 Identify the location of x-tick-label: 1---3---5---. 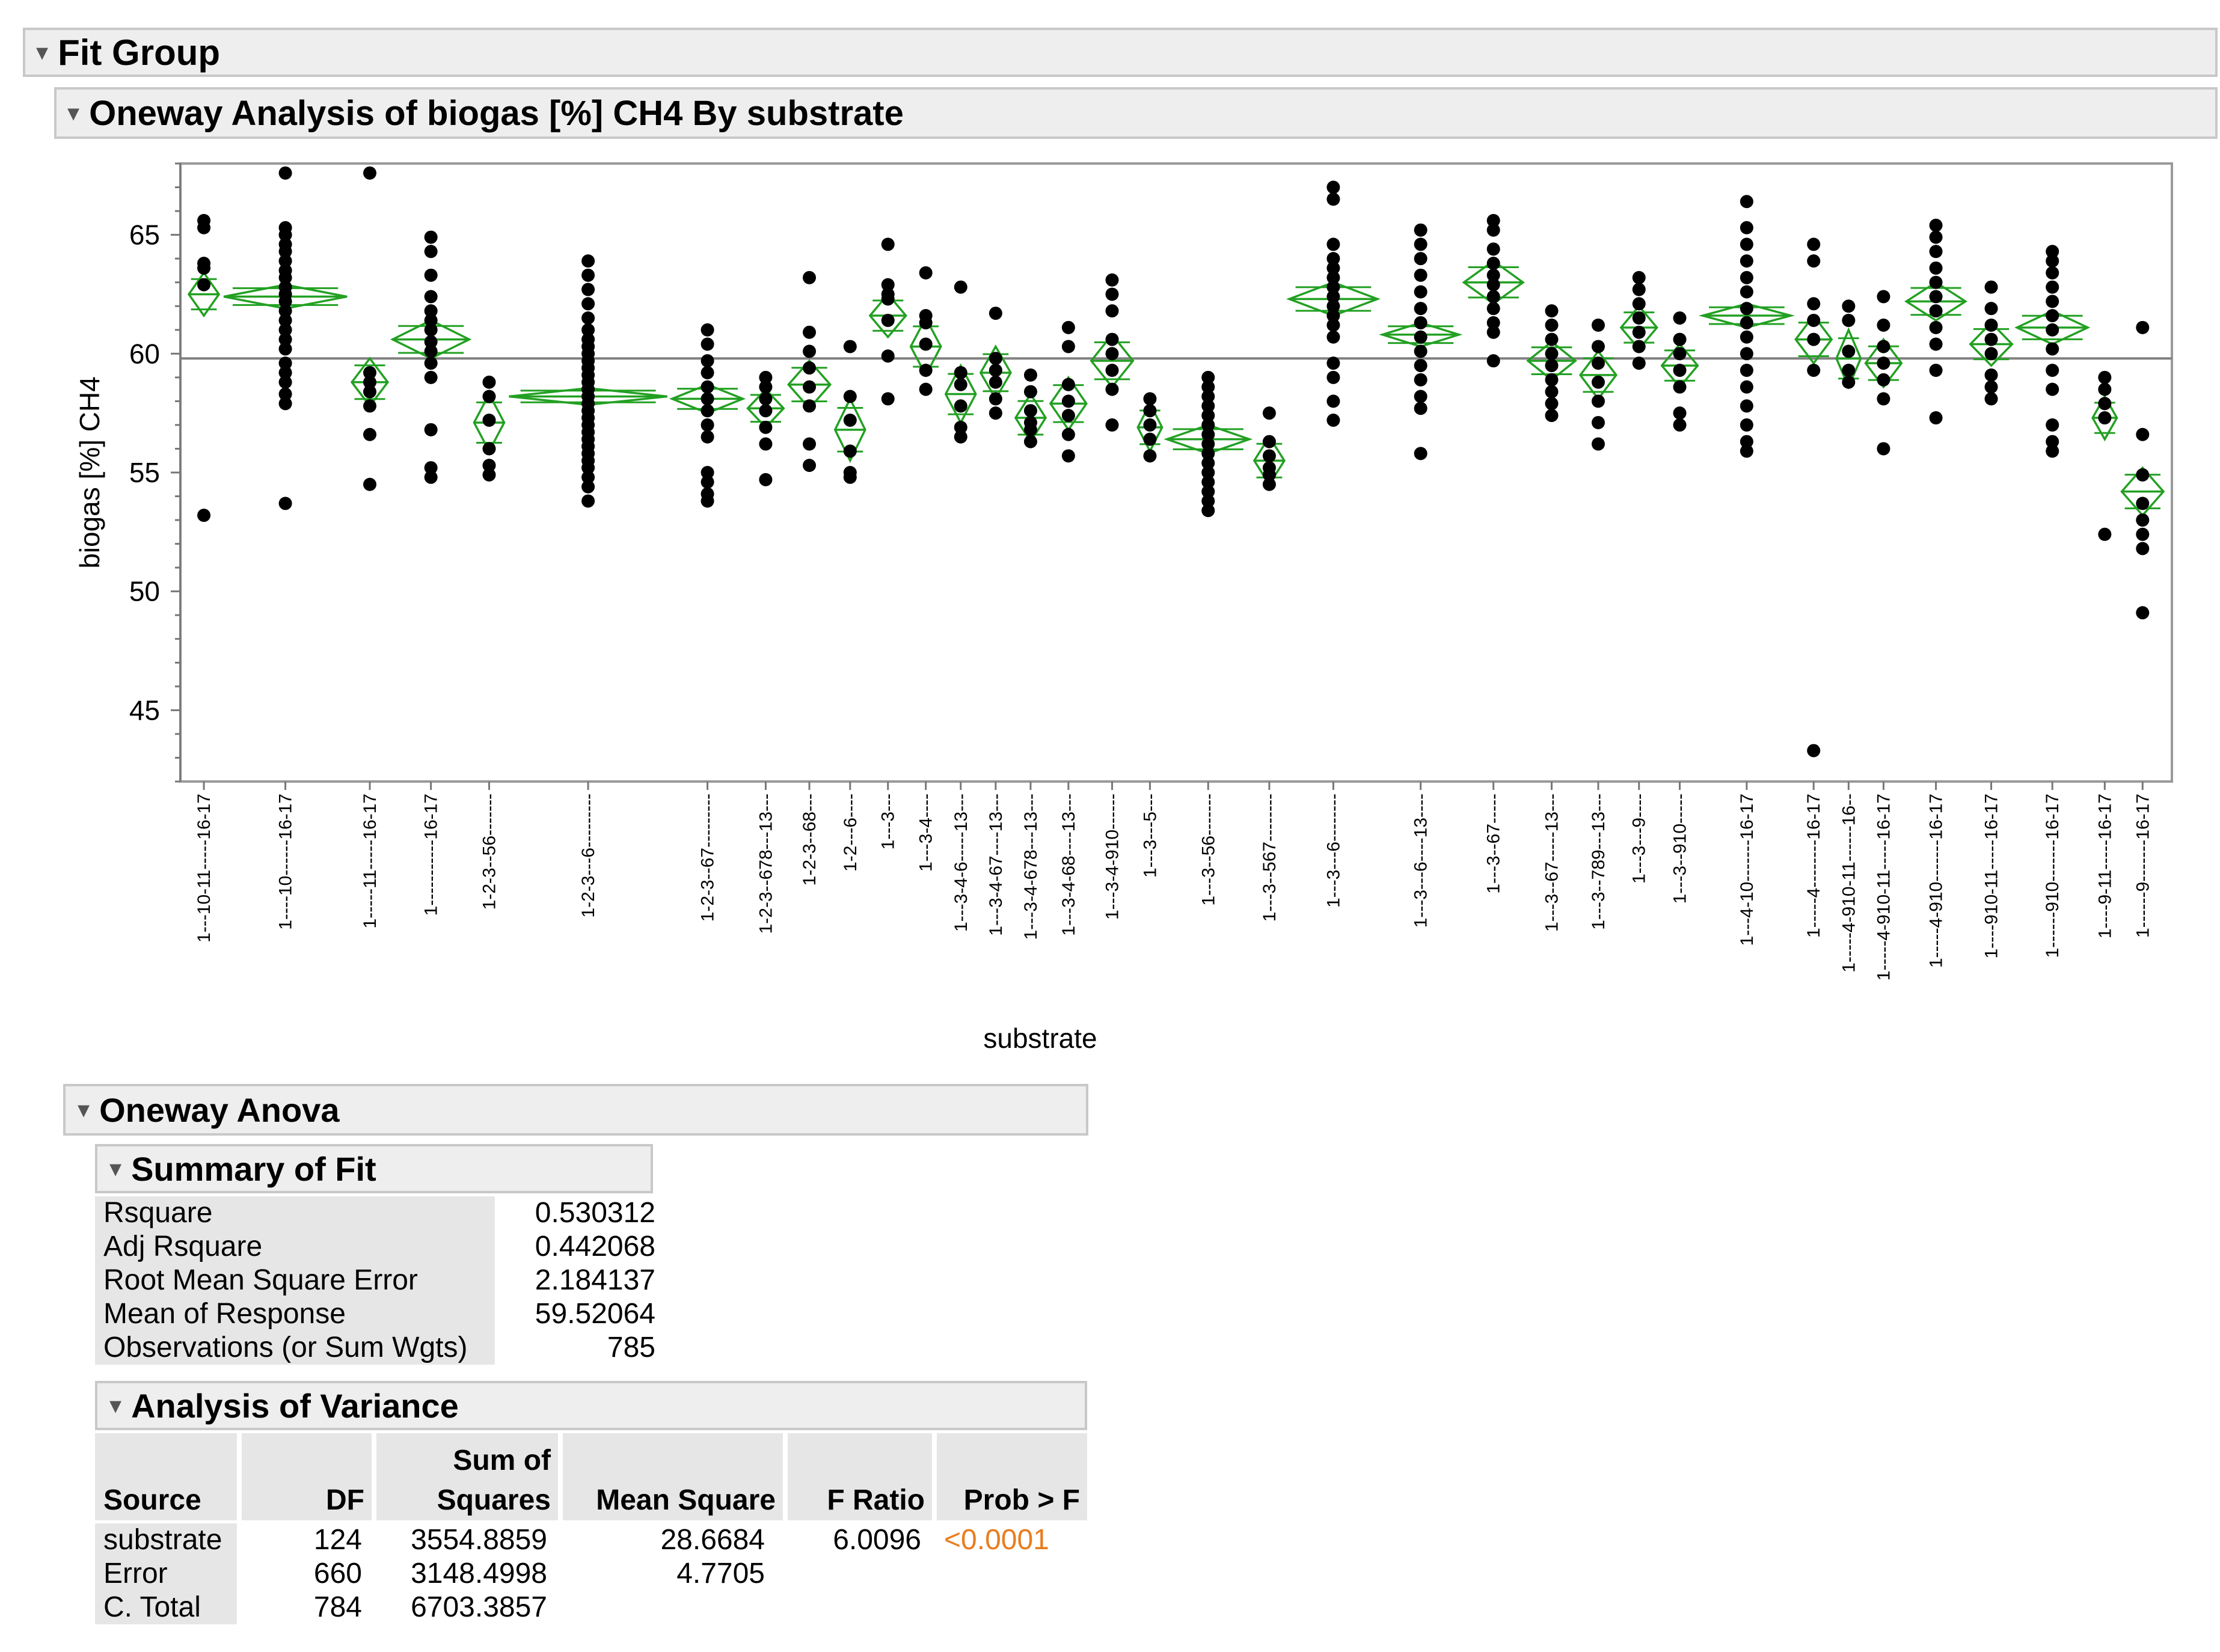
(1150, 836).